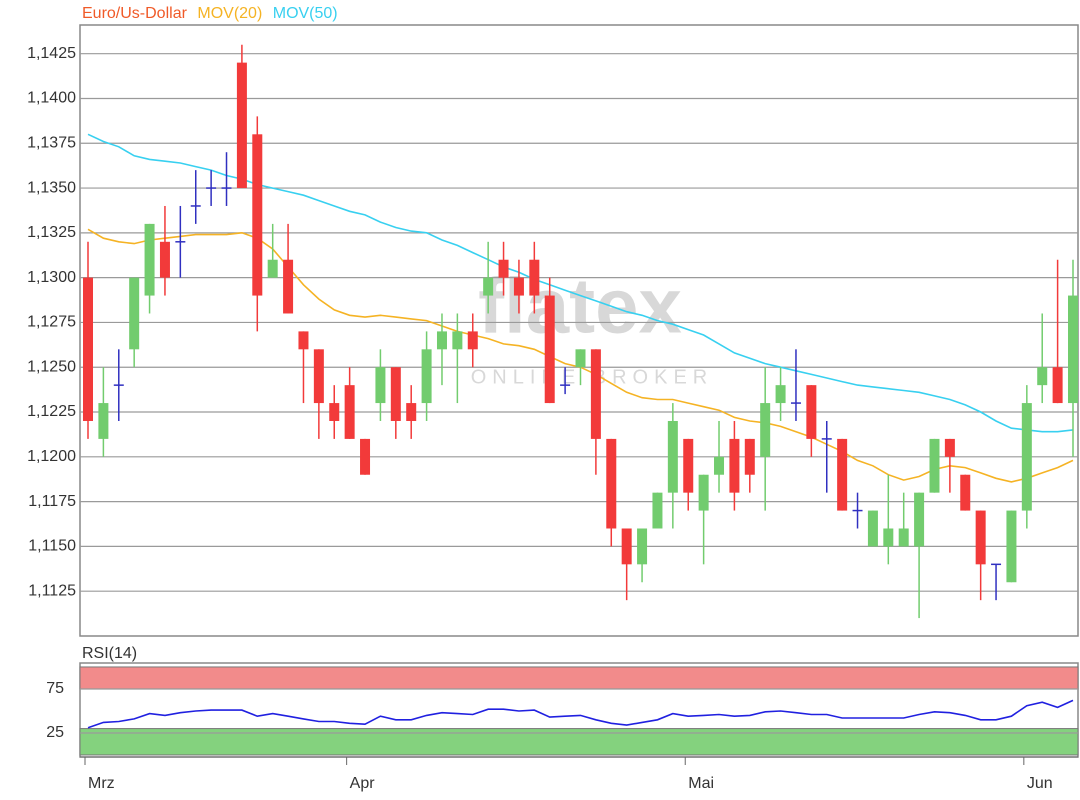  Describe the element at coordinates (51, 456) in the screenshot. I see `y-tick-label: 1,1200` at that location.